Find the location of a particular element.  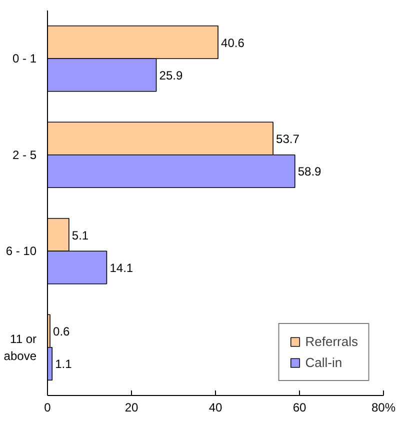

data-label: 25.9 is located at coordinates (171, 75).